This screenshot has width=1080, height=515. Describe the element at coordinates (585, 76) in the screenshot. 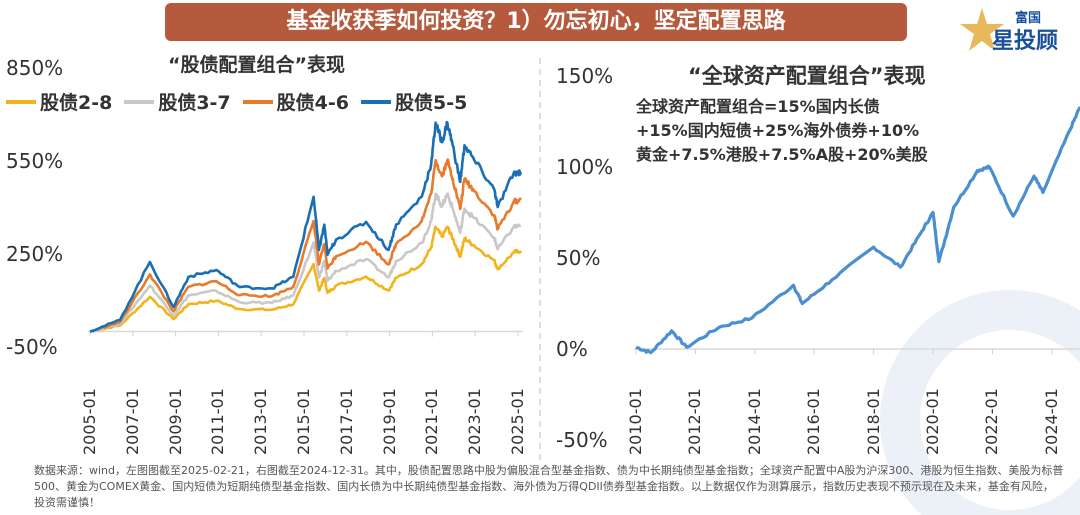

I see `y-tick-label: 150%` at that location.